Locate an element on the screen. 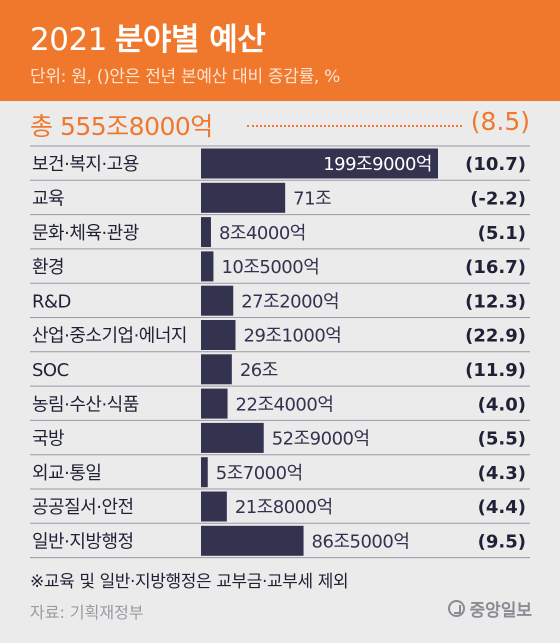  category-label: 보건·복지·고용 is located at coordinates (85, 164).